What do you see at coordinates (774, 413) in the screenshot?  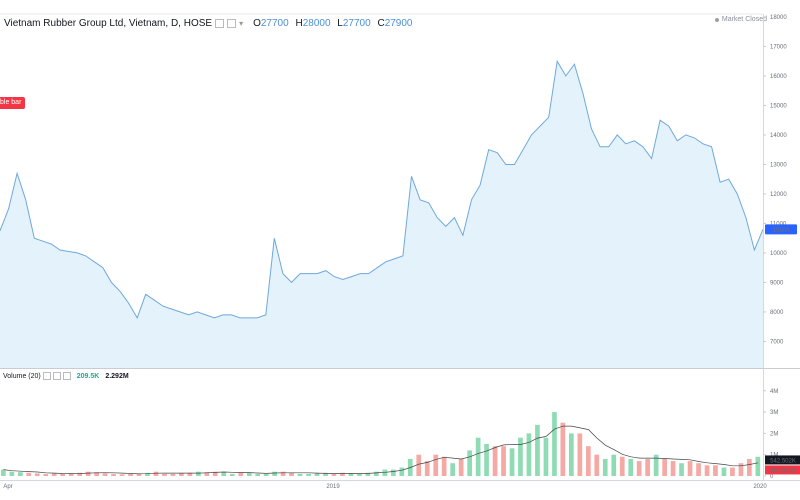 I see `volume-tick-label: 3M` at bounding box center [774, 413].